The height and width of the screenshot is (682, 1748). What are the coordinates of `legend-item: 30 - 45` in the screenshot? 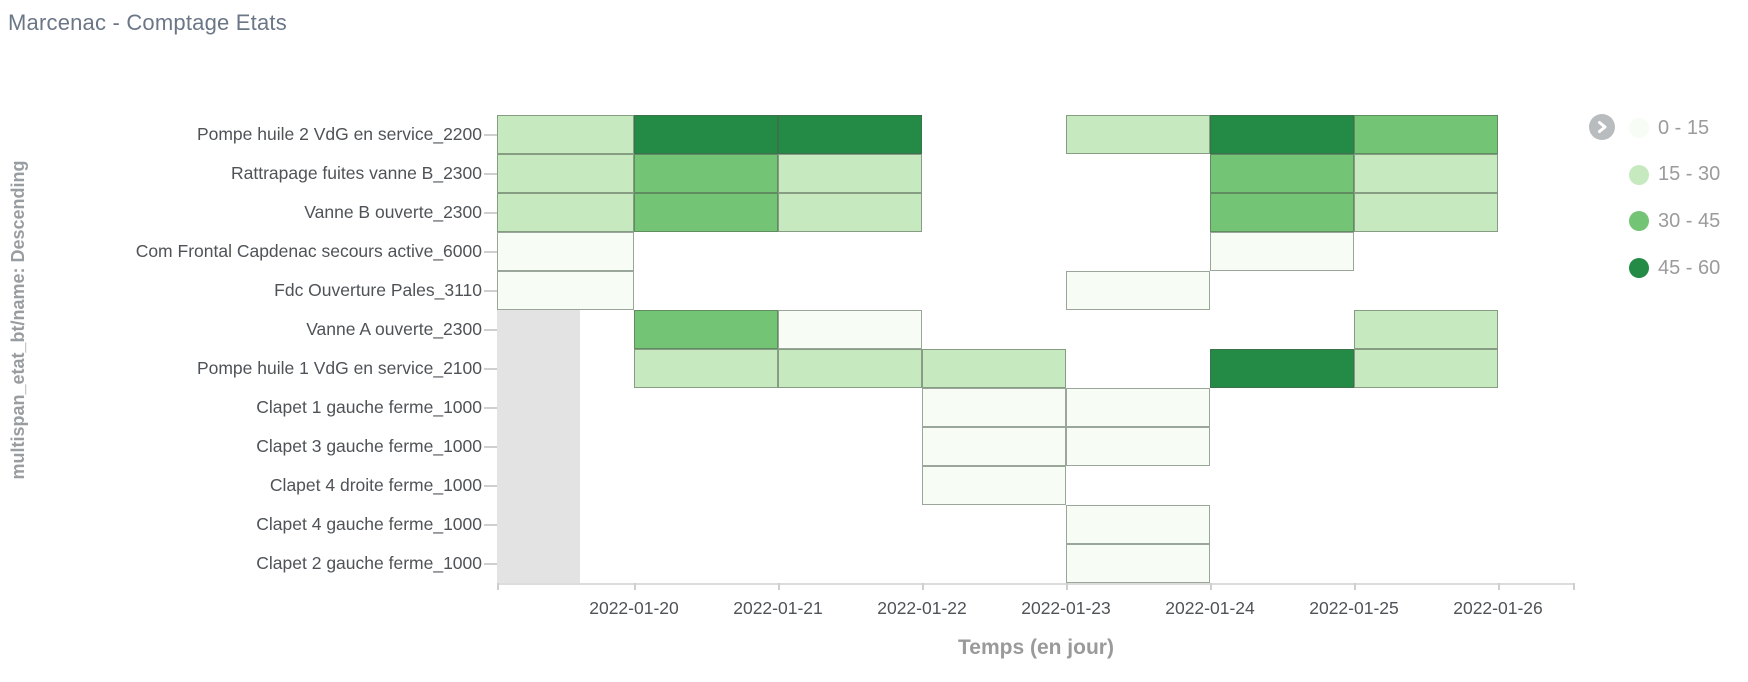 It's located at (1674, 221).